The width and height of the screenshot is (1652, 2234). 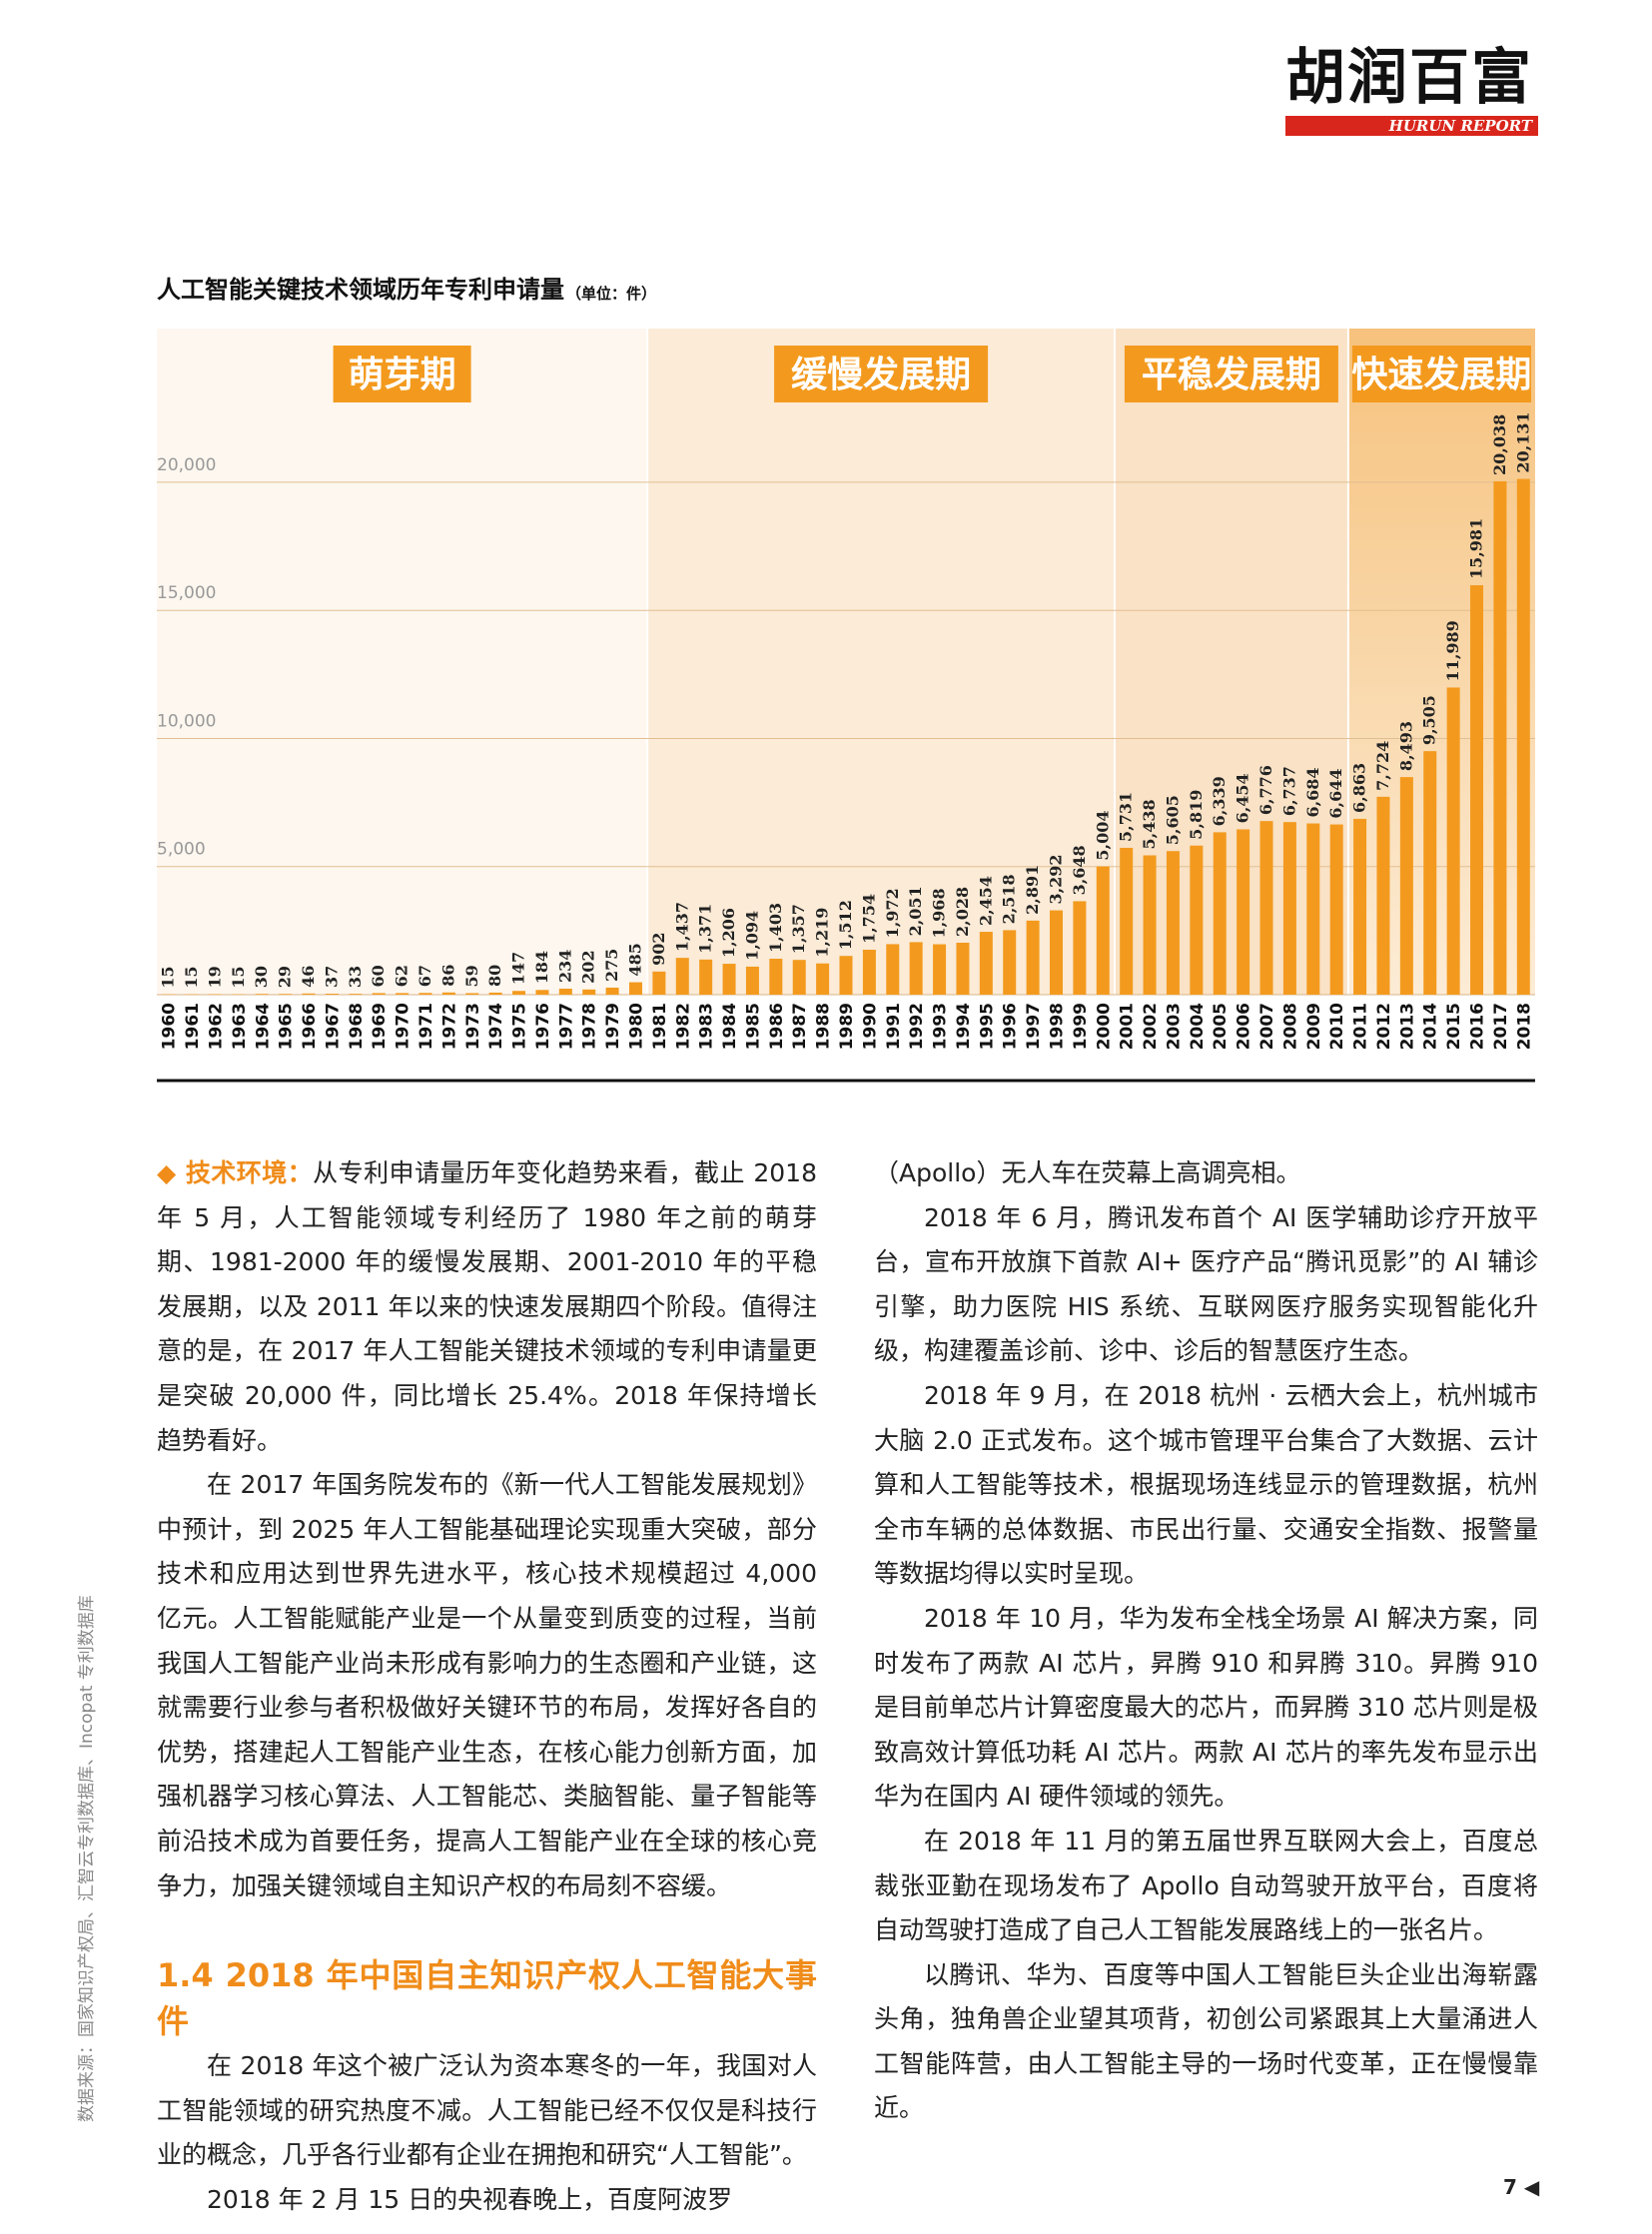 I want to click on value-label: 6,737, so click(x=1288, y=791).